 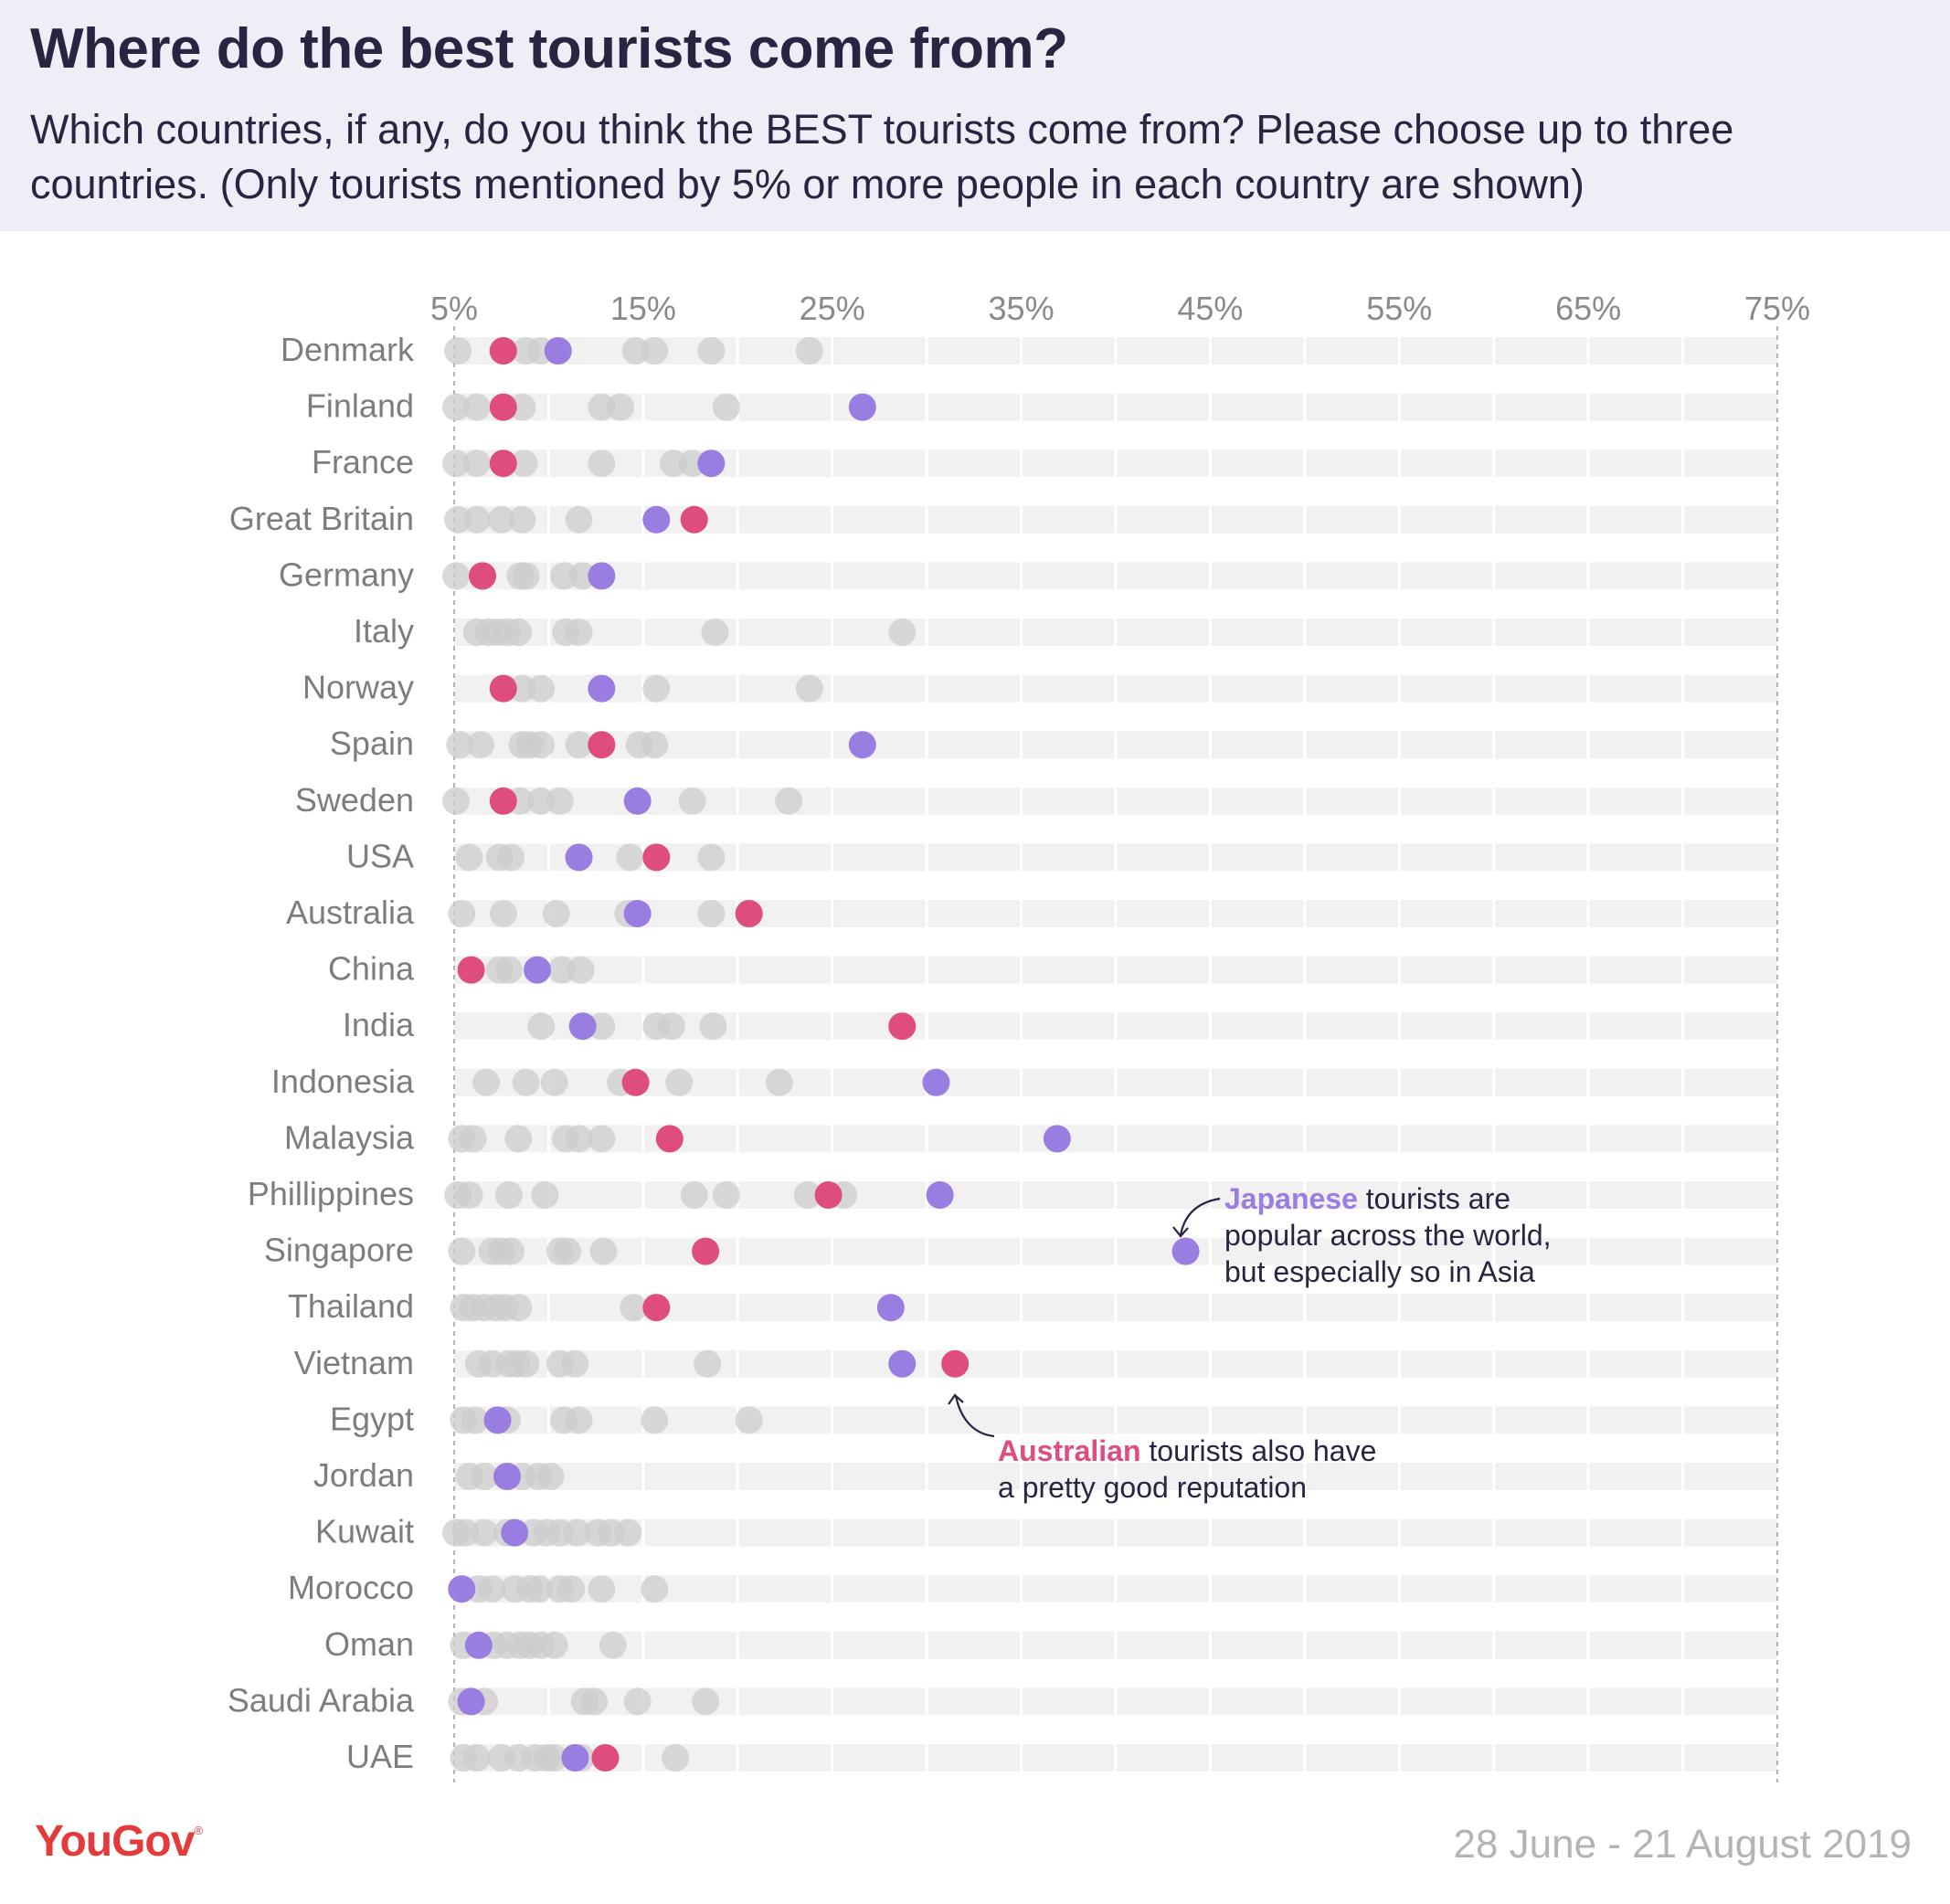 What do you see at coordinates (1258, 1451) in the screenshot?
I see `australia-annotation-line1: tourists also have` at bounding box center [1258, 1451].